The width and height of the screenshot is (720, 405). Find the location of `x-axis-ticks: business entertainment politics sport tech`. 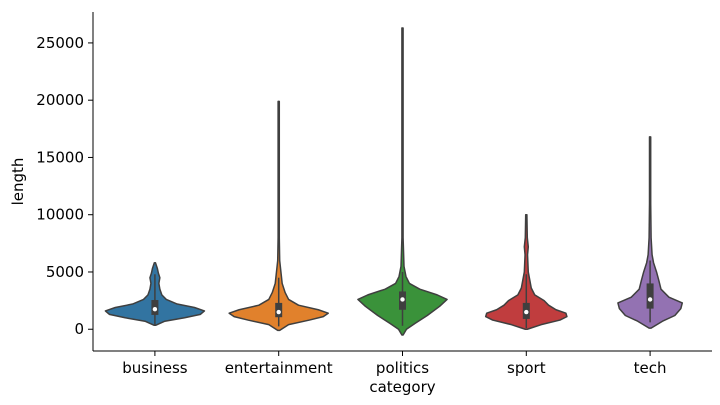

x-axis-ticks: business entertainment politics sport tech is located at coordinates (394, 364).